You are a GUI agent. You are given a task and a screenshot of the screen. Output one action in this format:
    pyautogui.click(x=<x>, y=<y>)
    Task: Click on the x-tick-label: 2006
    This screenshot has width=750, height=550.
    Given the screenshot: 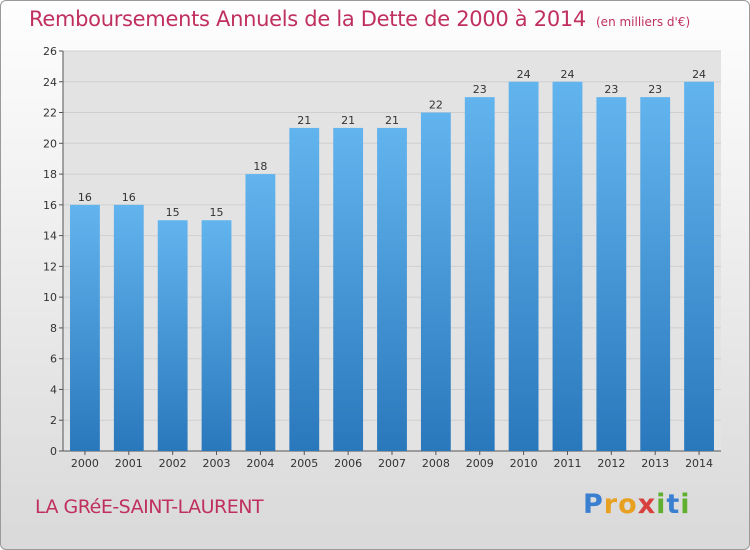 What is the action you would take?
    pyautogui.click(x=348, y=463)
    